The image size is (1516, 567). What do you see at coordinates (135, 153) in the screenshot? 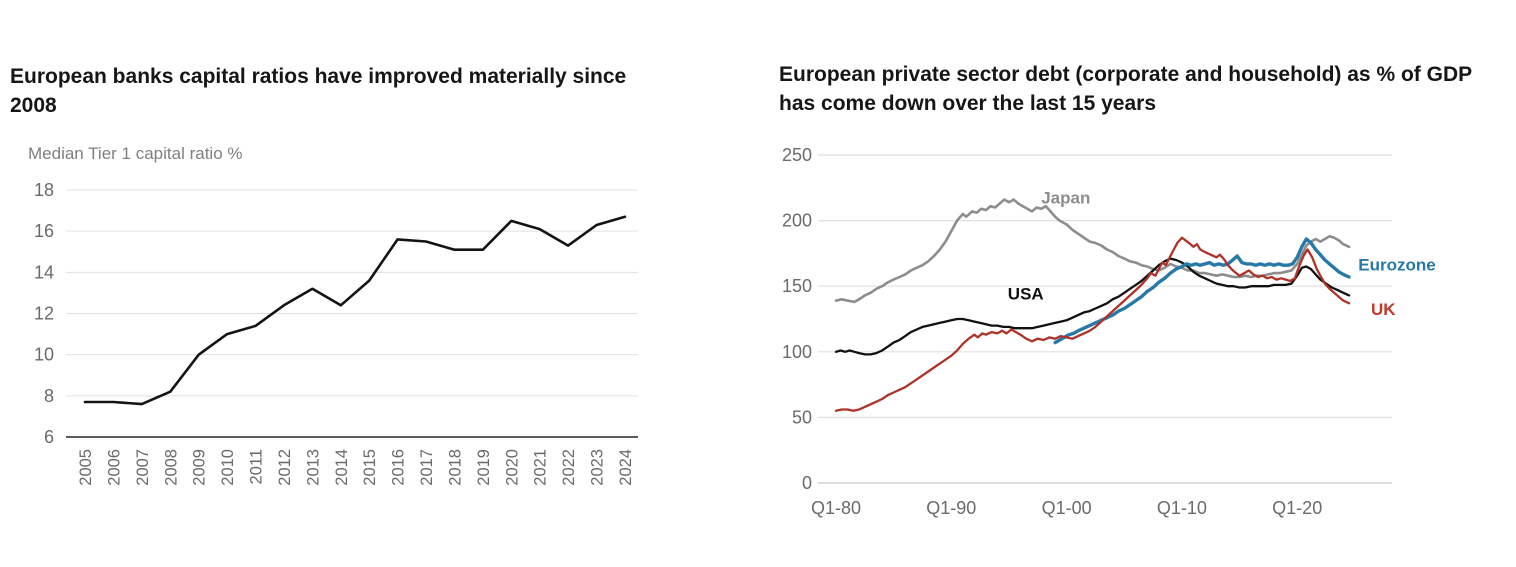
I see `left-chart-subtitle: Median Tier 1 capital ratio %` at bounding box center [135, 153].